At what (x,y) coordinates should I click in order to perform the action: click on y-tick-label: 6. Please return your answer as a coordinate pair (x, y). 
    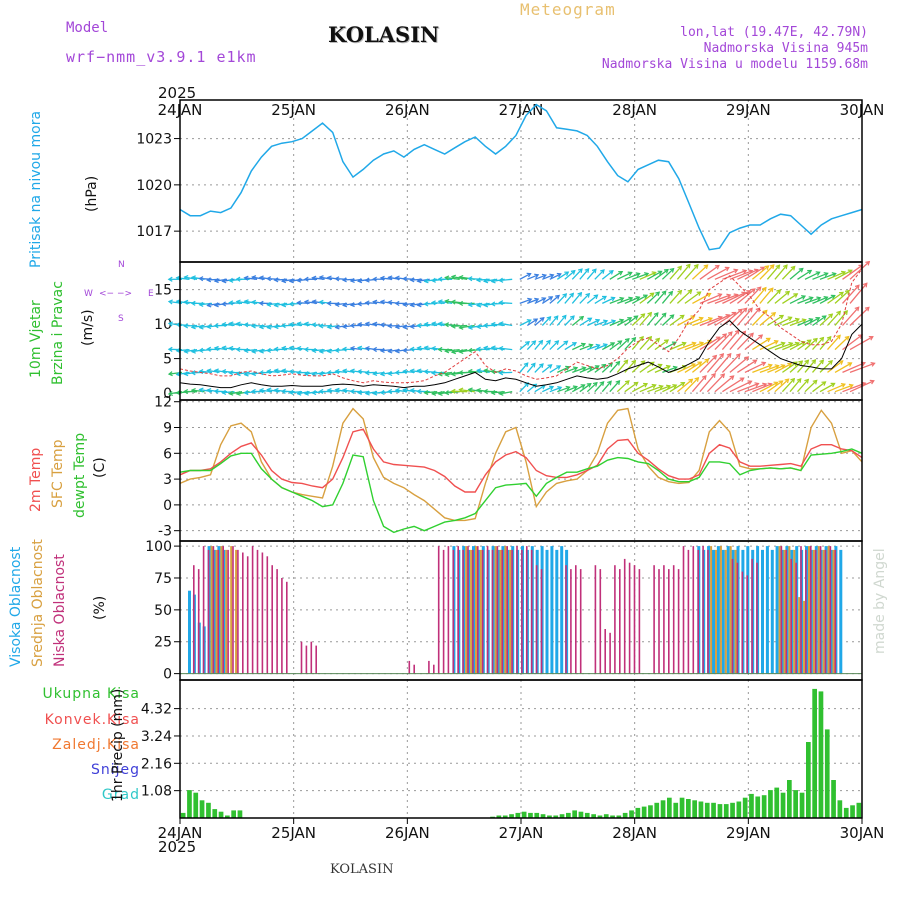
    Looking at the image, I should click on (167, 454).